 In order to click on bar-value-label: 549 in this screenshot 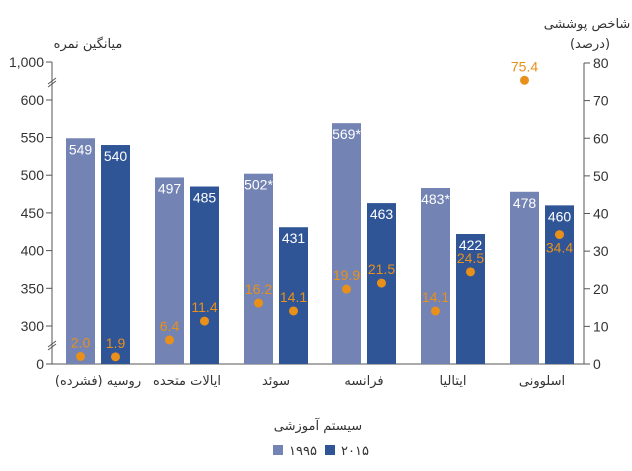, I will do `click(81, 149)`.